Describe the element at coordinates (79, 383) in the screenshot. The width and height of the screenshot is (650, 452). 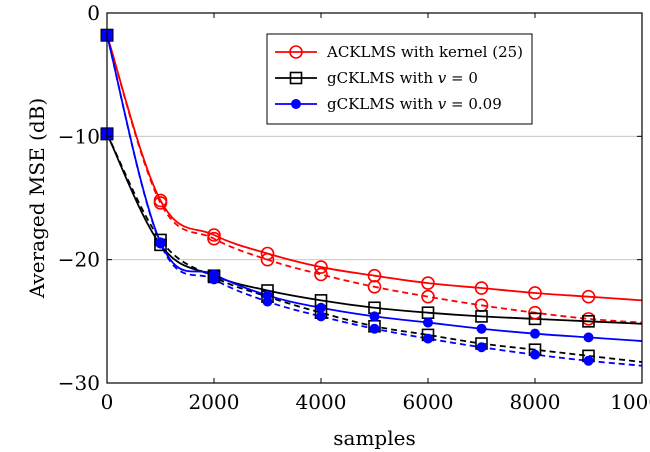
I see `y-tick-label: −30` at that location.